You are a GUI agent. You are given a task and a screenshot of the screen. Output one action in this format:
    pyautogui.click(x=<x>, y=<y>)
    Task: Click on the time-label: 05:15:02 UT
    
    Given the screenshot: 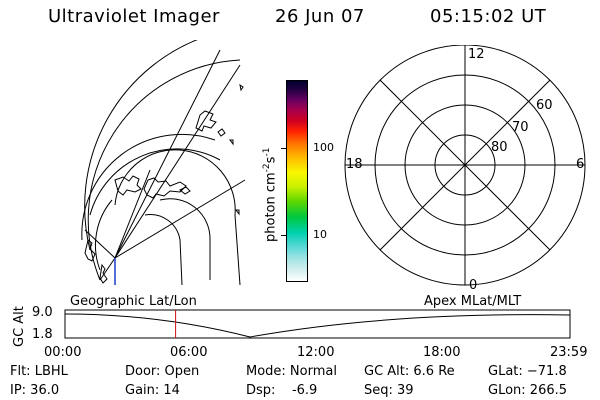 What is the action you would take?
    pyautogui.click(x=488, y=16)
    